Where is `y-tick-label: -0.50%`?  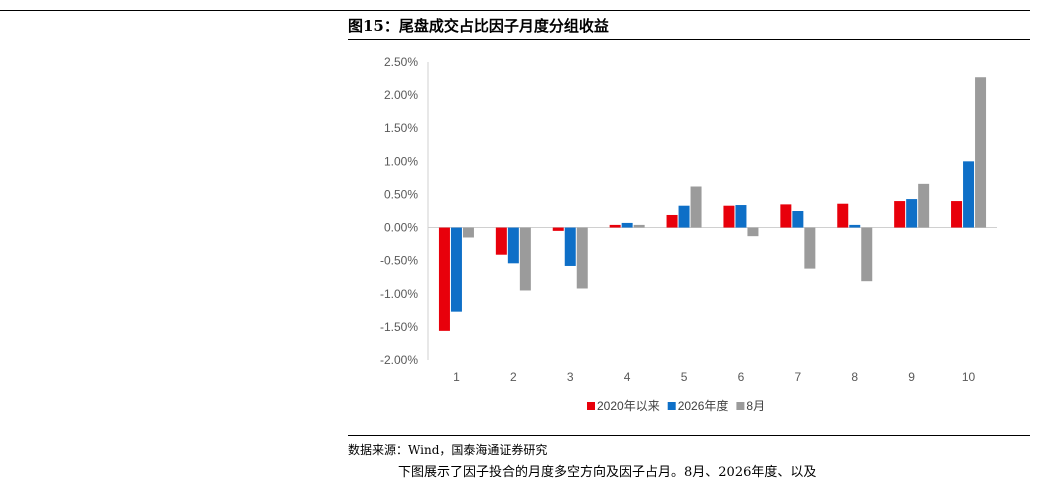
y-tick-label: -0.50% is located at coordinates (399, 261).